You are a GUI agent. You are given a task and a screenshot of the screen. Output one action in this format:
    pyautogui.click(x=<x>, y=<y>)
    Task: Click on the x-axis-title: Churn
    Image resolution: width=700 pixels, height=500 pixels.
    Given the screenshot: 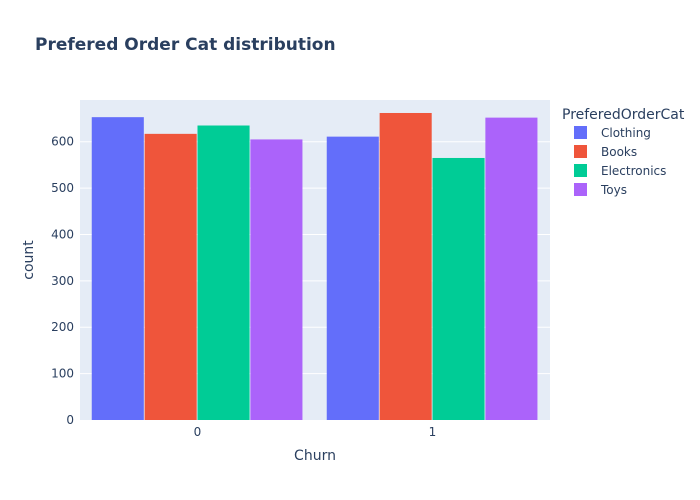 What is the action you would take?
    pyautogui.click(x=315, y=456)
    